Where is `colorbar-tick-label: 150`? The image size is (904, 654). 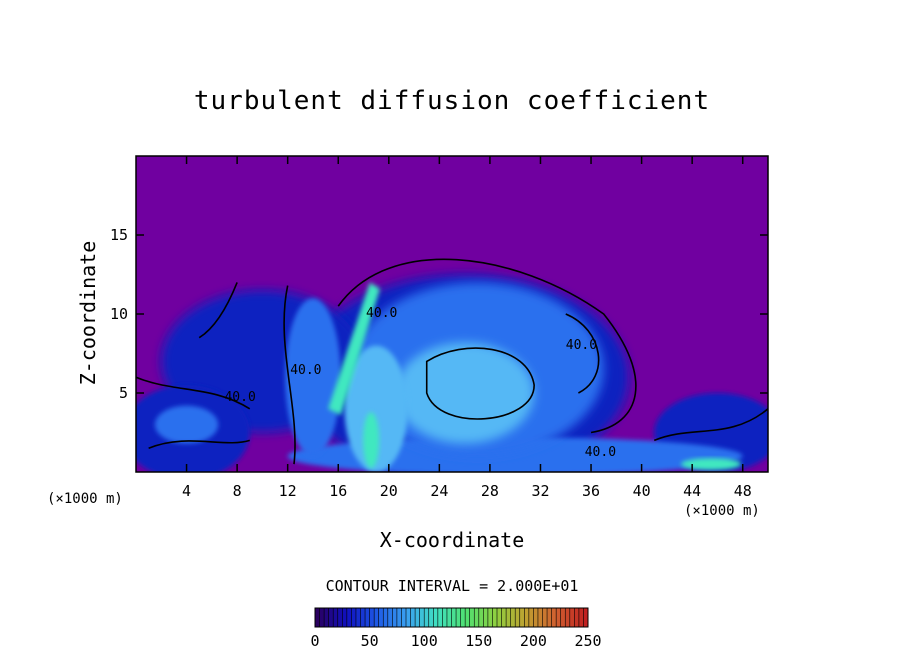
colorbar-tick-label: 150 is located at coordinates (478, 641).